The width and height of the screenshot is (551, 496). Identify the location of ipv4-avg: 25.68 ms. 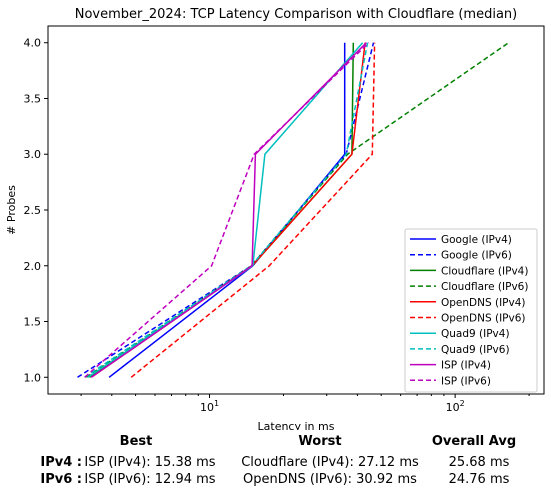
(479, 462).